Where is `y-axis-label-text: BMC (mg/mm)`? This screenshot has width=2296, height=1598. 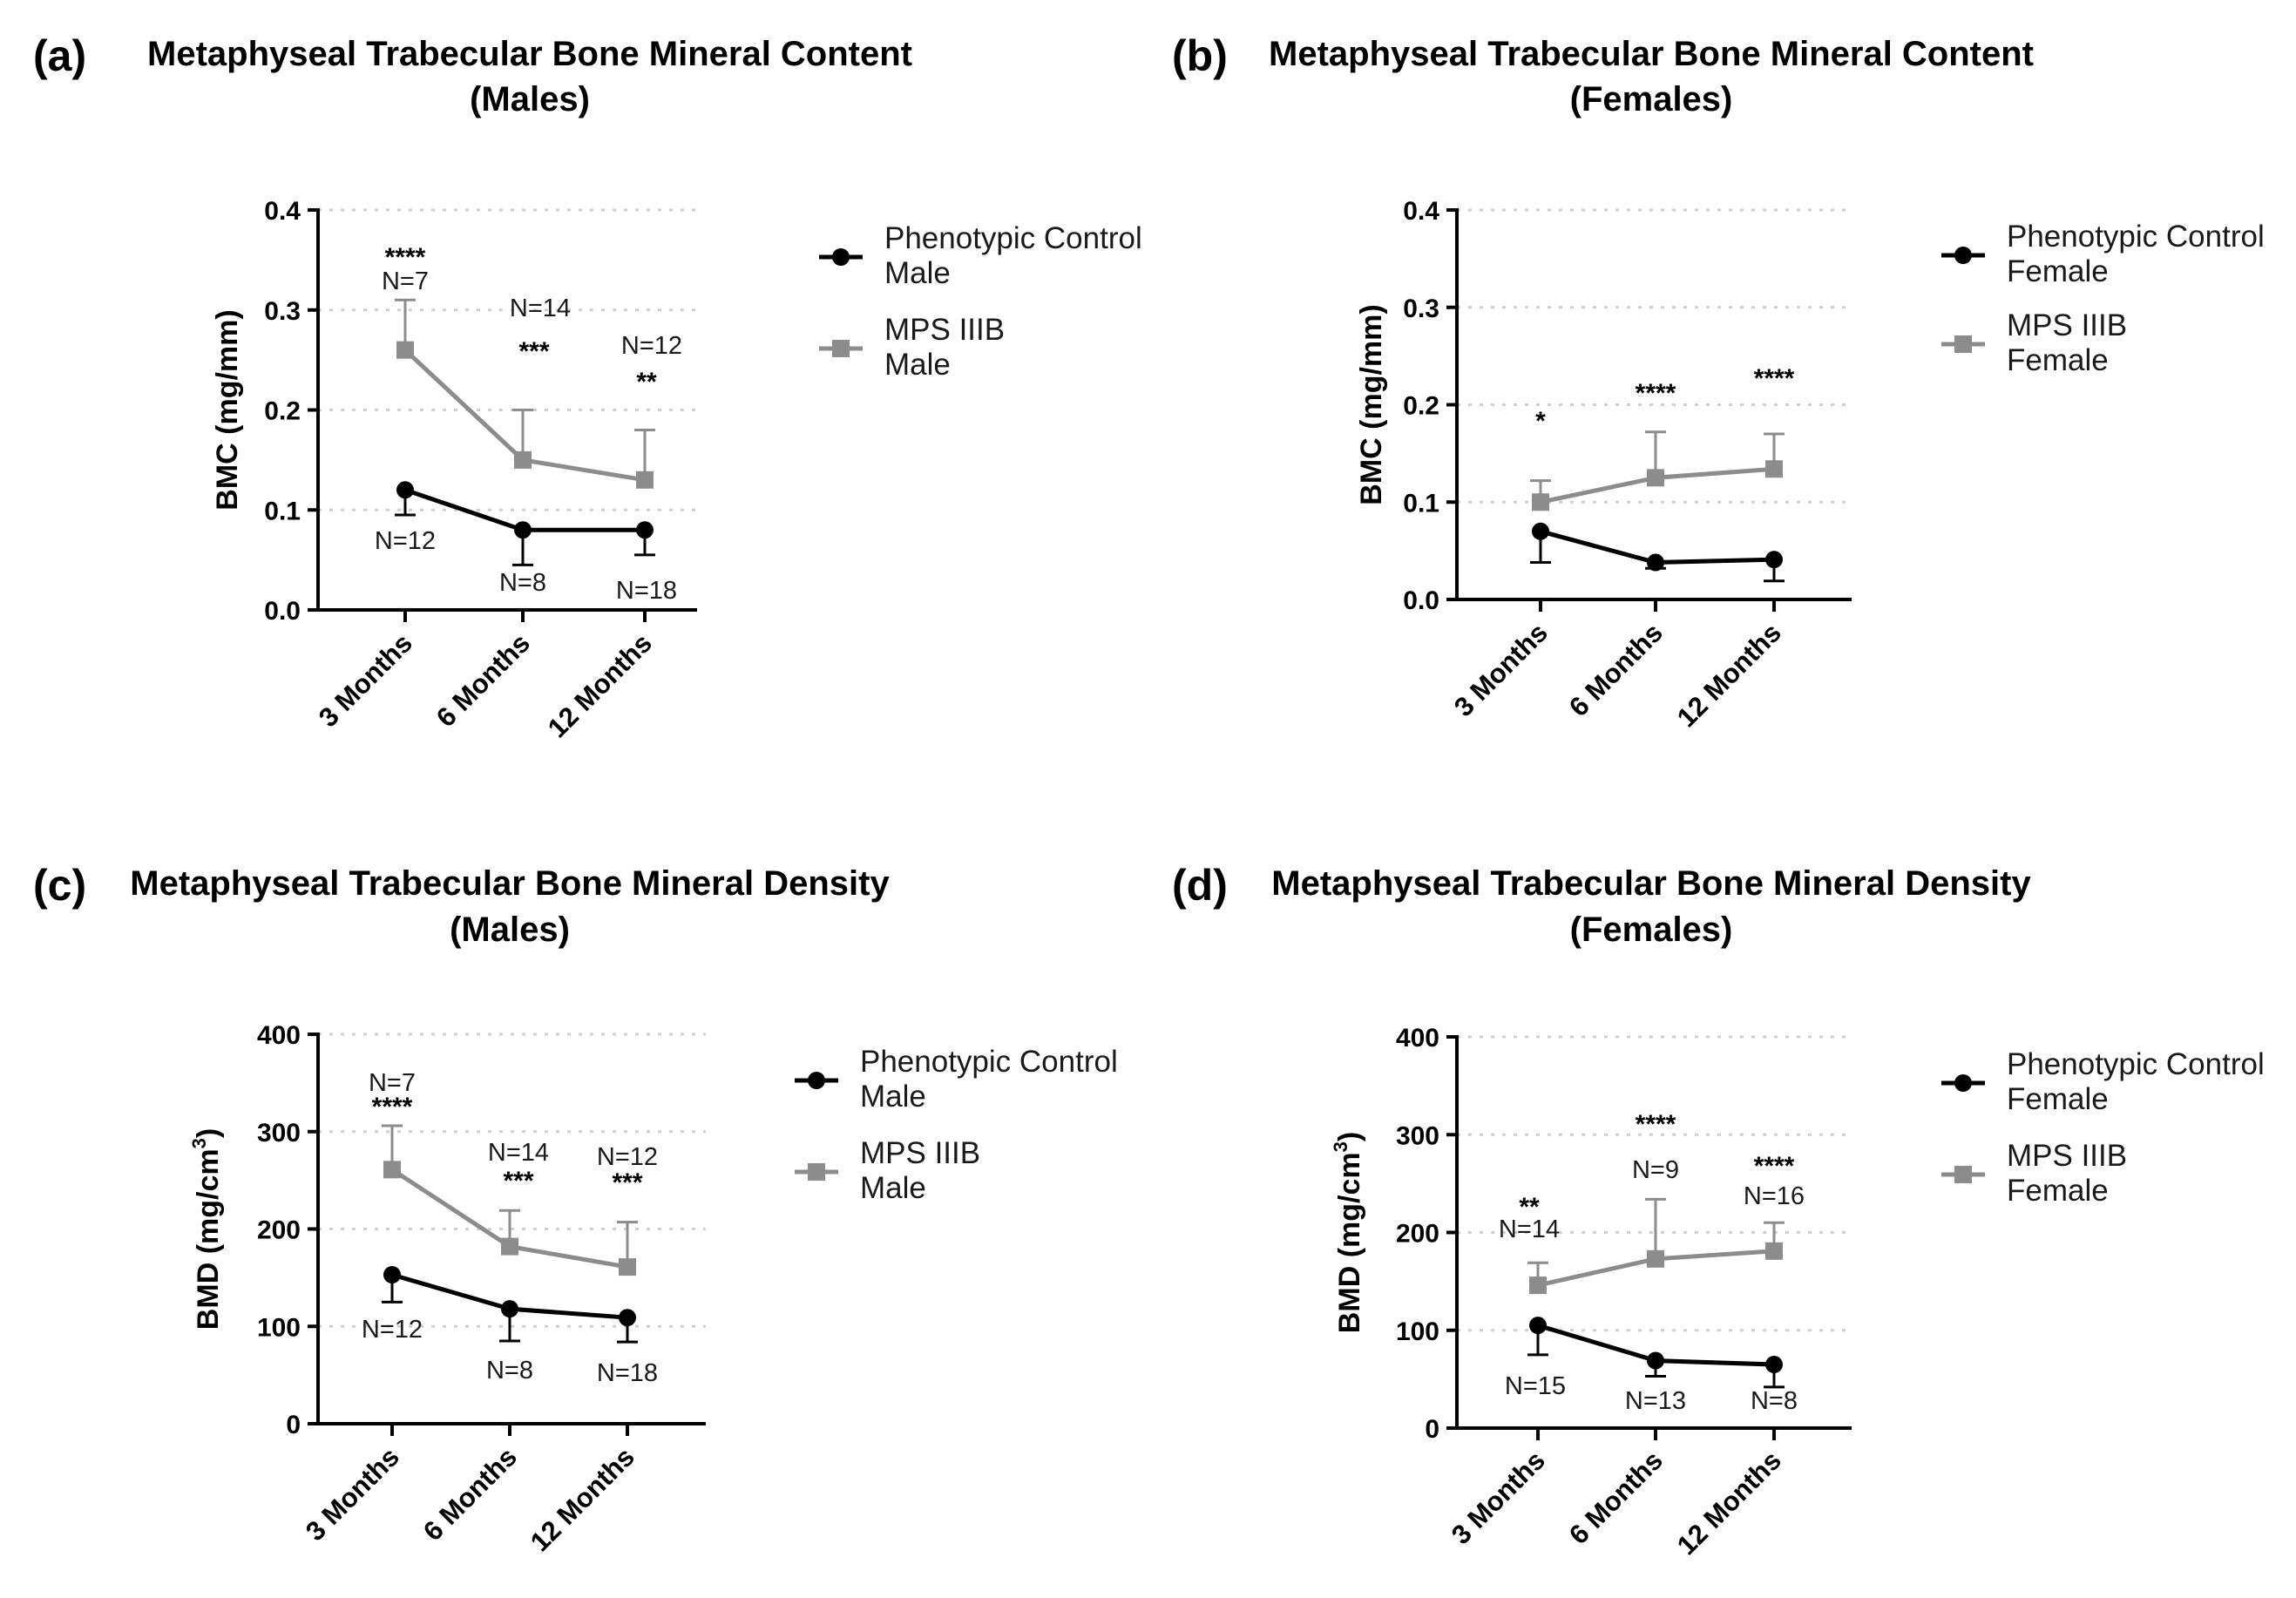 y-axis-label-text: BMC (mg/mm) is located at coordinates (227, 410).